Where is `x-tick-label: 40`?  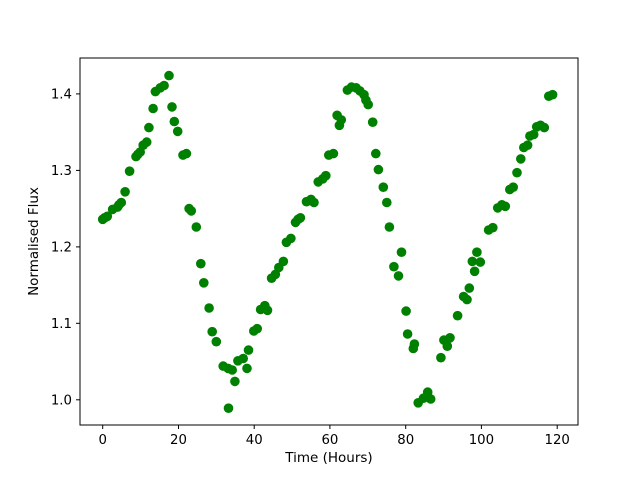 x-tick-label: 40 is located at coordinates (254, 440).